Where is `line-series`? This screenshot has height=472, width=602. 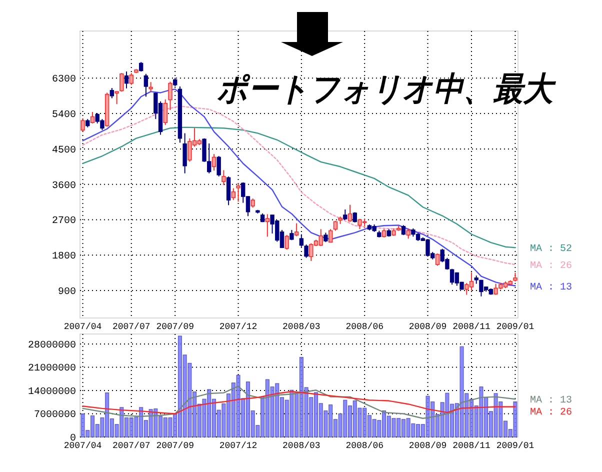 line-series is located at coordinates (299, 402).